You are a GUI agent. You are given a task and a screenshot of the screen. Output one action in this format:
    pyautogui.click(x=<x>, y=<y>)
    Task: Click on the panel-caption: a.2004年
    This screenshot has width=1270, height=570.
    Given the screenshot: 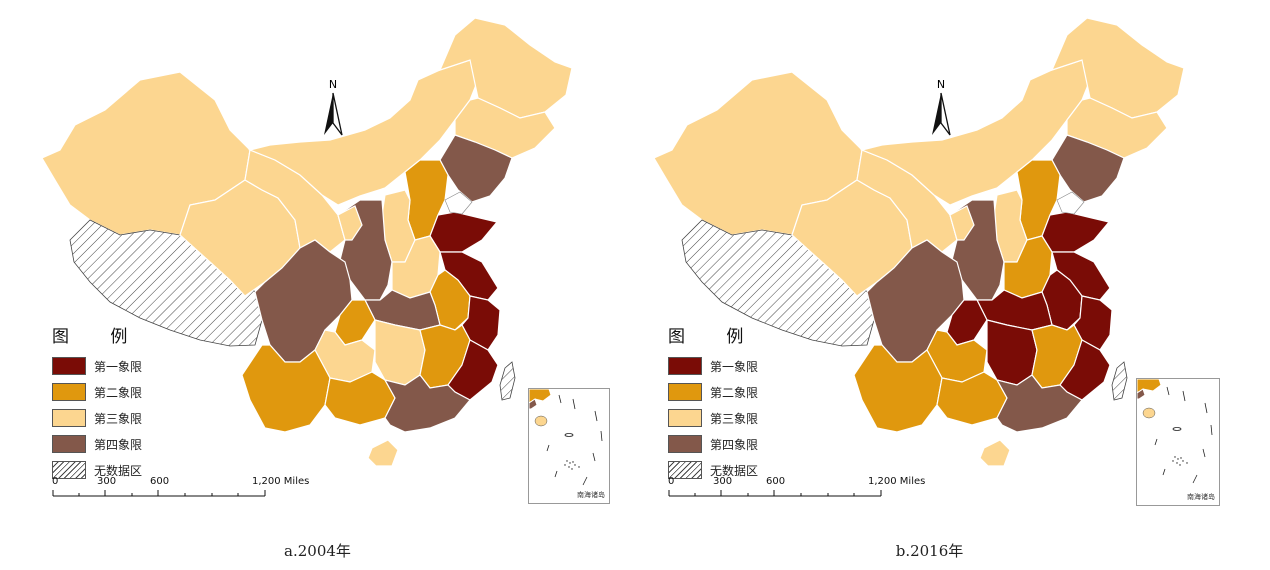 What is the action you would take?
    pyautogui.click(x=317, y=551)
    